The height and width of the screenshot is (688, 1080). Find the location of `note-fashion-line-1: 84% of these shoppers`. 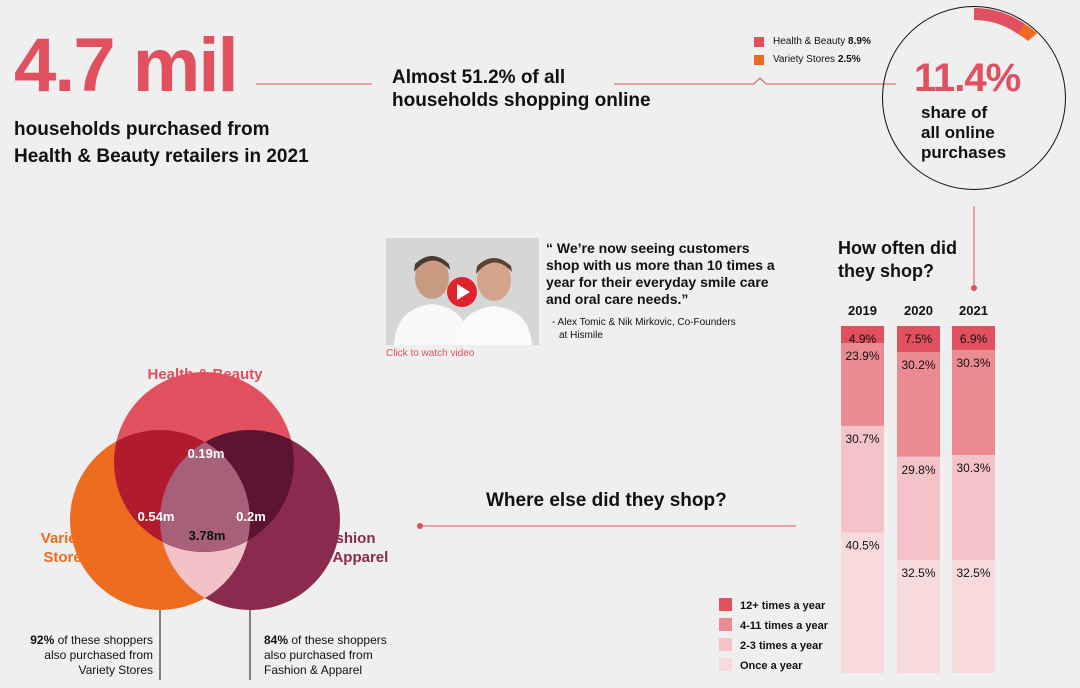

note-fashion-line-1: 84% of these shoppers is located at coordinates (339, 640).